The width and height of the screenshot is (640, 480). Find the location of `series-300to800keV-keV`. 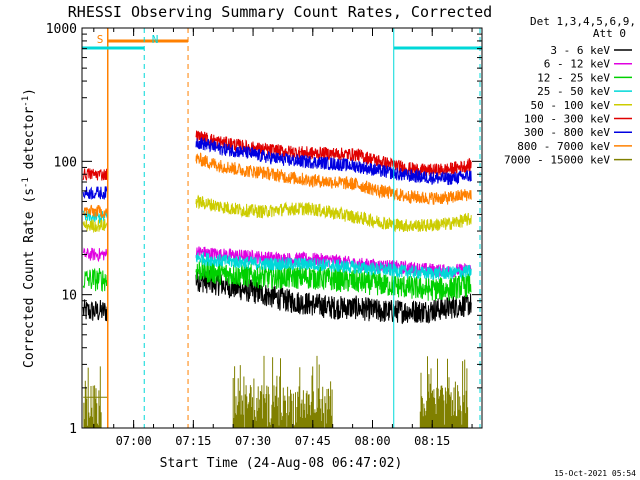

series-300to800keV-keV is located at coordinates (277, 168).